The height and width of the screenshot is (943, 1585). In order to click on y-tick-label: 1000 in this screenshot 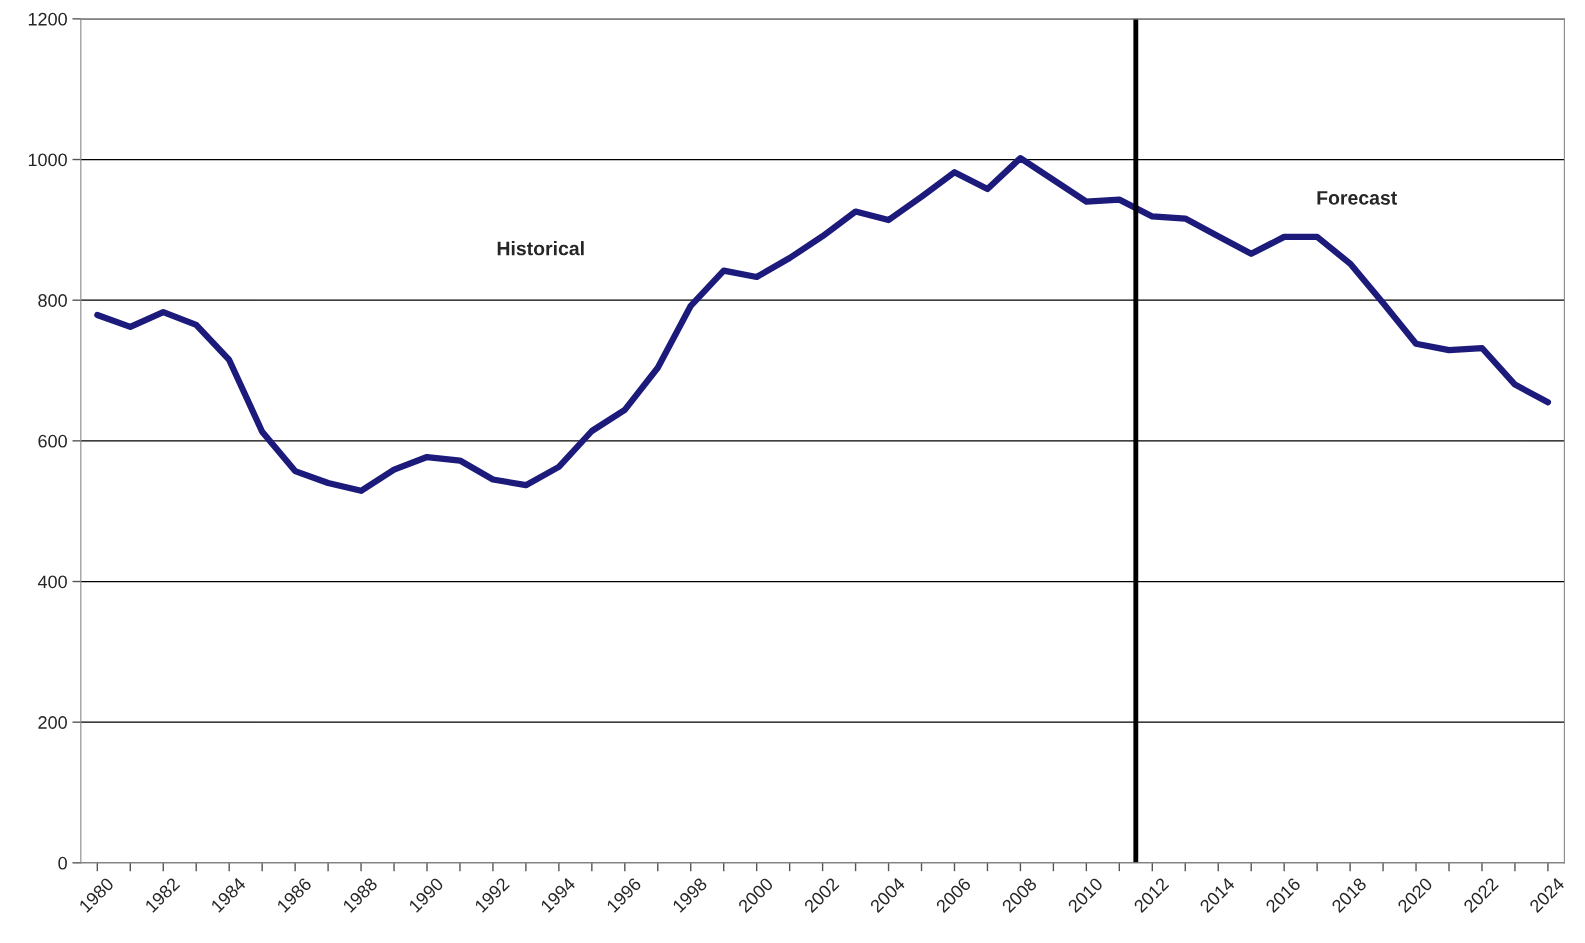, I will do `click(47, 160)`.